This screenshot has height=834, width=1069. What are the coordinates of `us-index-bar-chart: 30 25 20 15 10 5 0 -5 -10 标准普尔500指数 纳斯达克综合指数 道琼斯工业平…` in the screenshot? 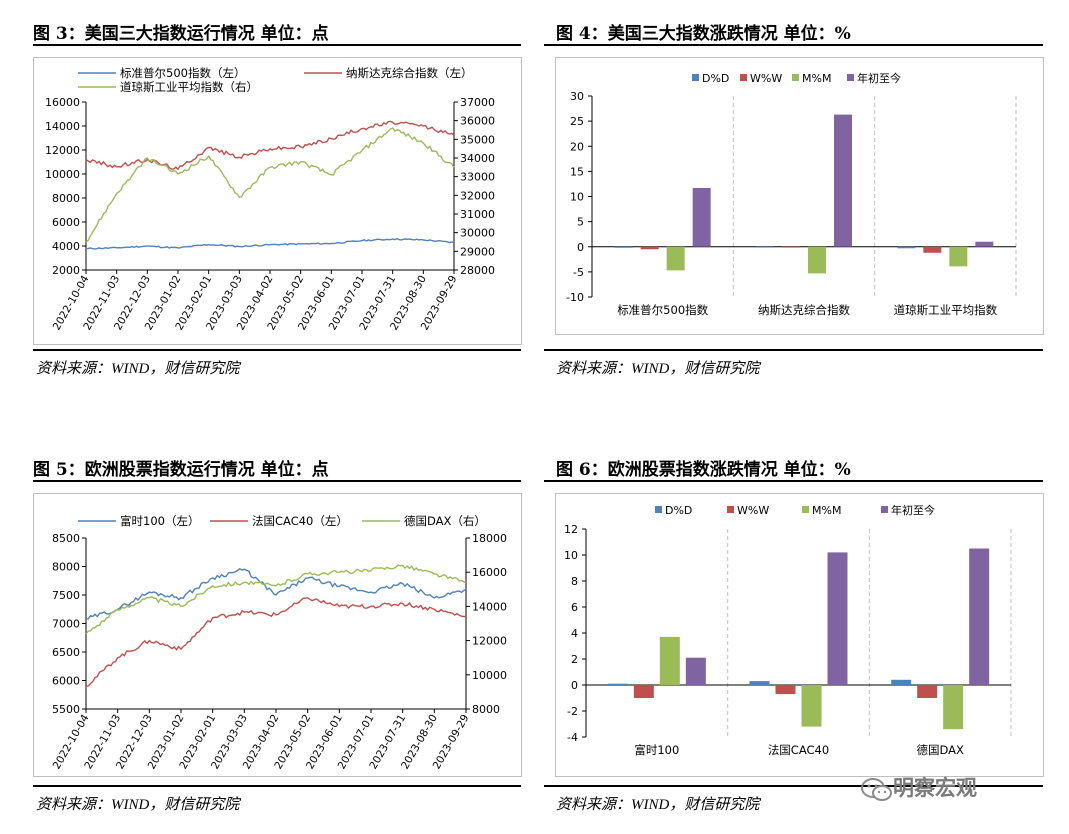 It's located at (791, 194).